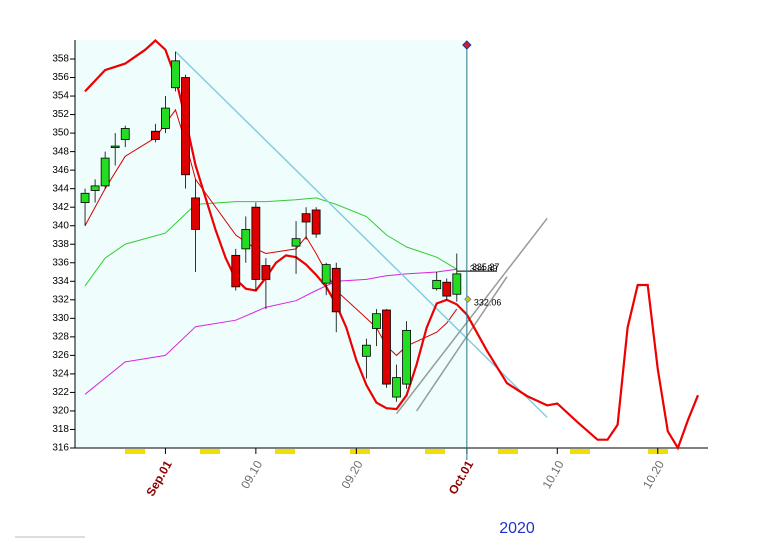 The width and height of the screenshot is (760, 543). Describe the element at coordinates (159, 478) in the screenshot. I see `x-tick-label: Sep.01` at that location.